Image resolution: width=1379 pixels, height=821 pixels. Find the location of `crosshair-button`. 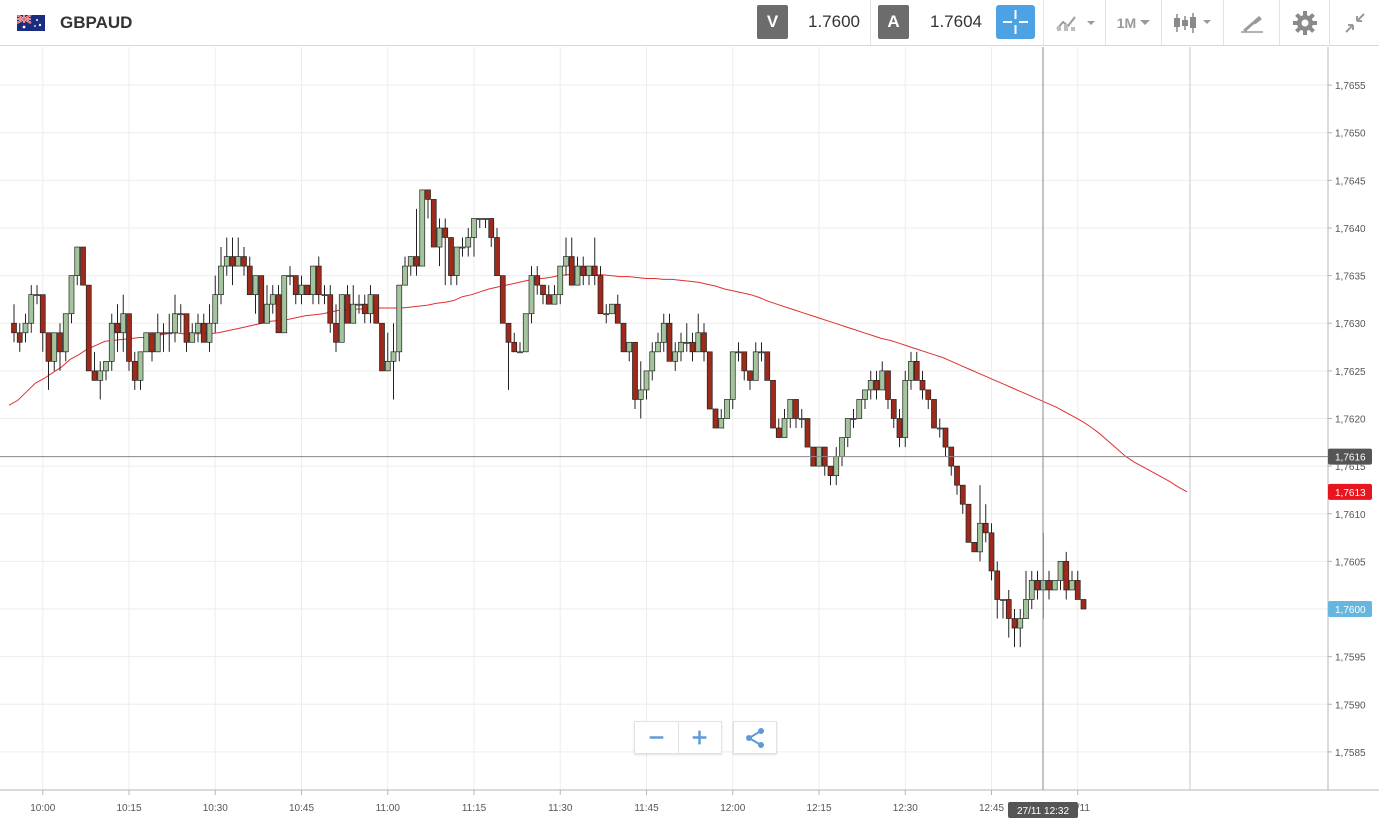

crosshair-button is located at coordinates (1015, 22).